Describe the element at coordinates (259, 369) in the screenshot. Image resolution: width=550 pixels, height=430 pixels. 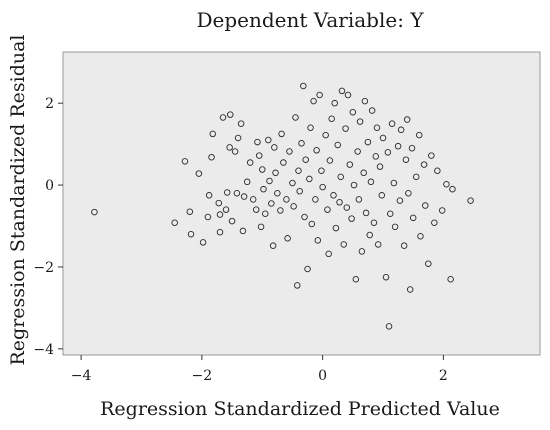
I see `x-axis: −4 −2 0 2` at that location.